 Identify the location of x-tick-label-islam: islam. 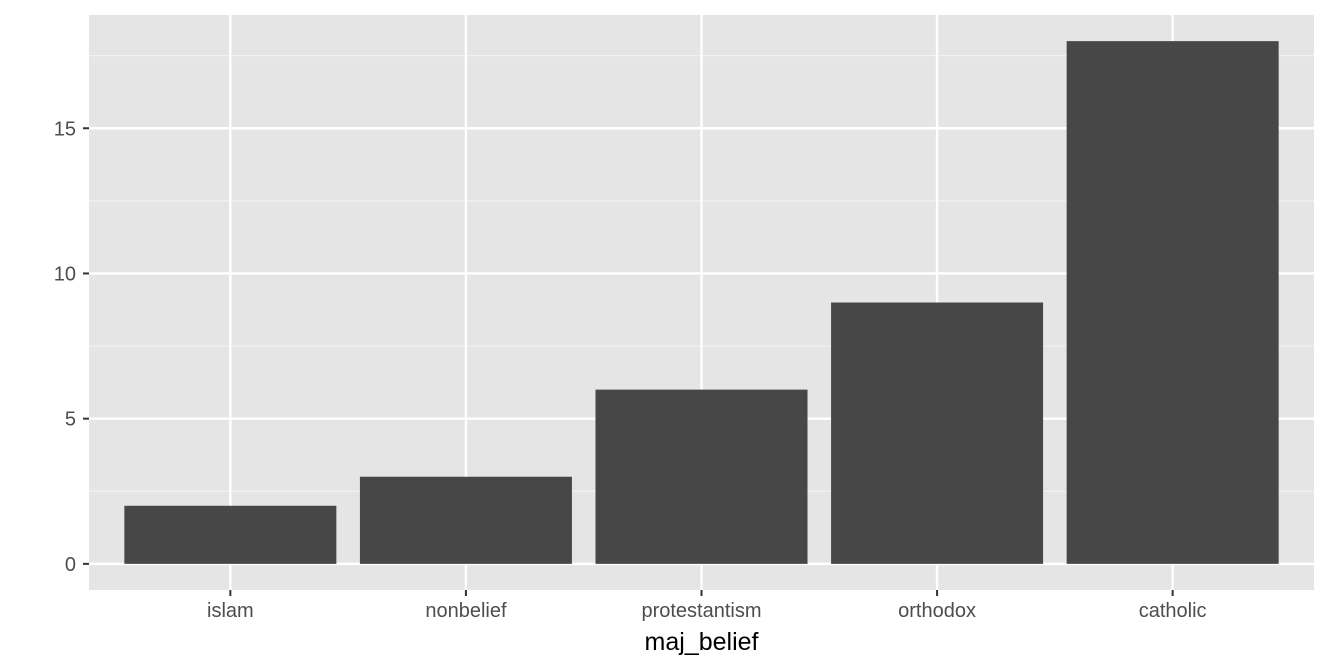
(230, 611).